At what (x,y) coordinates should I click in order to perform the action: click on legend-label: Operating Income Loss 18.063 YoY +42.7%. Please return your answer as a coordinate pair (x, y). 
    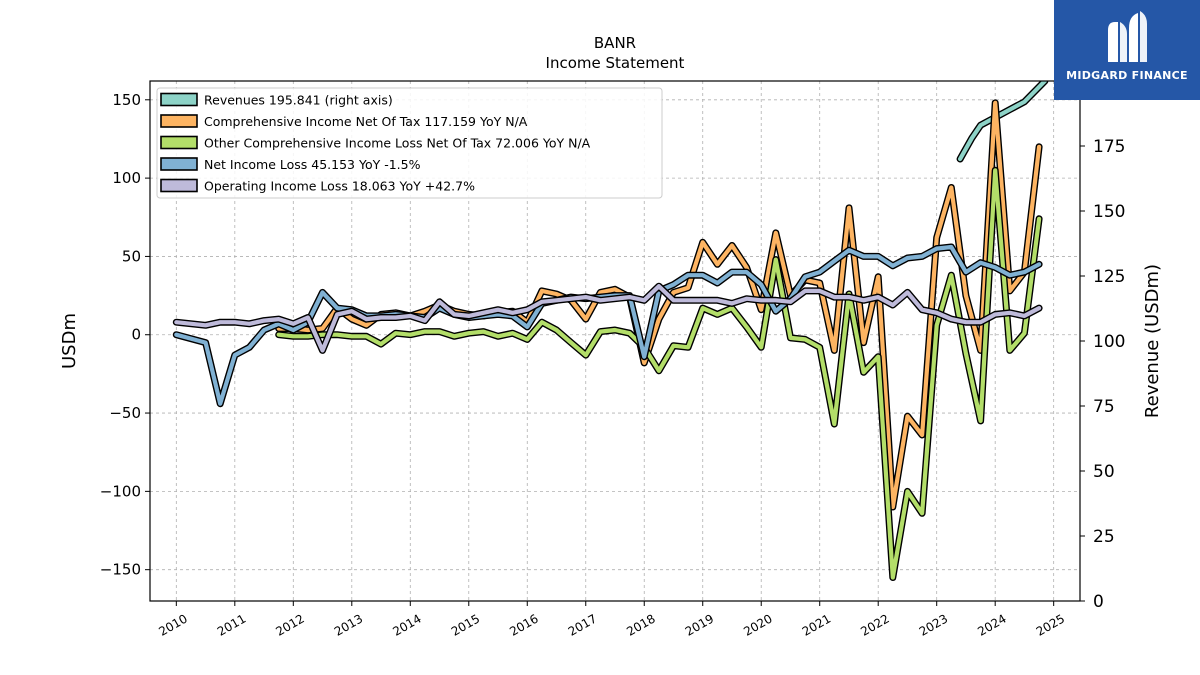
    Looking at the image, I should click on (339, 186).